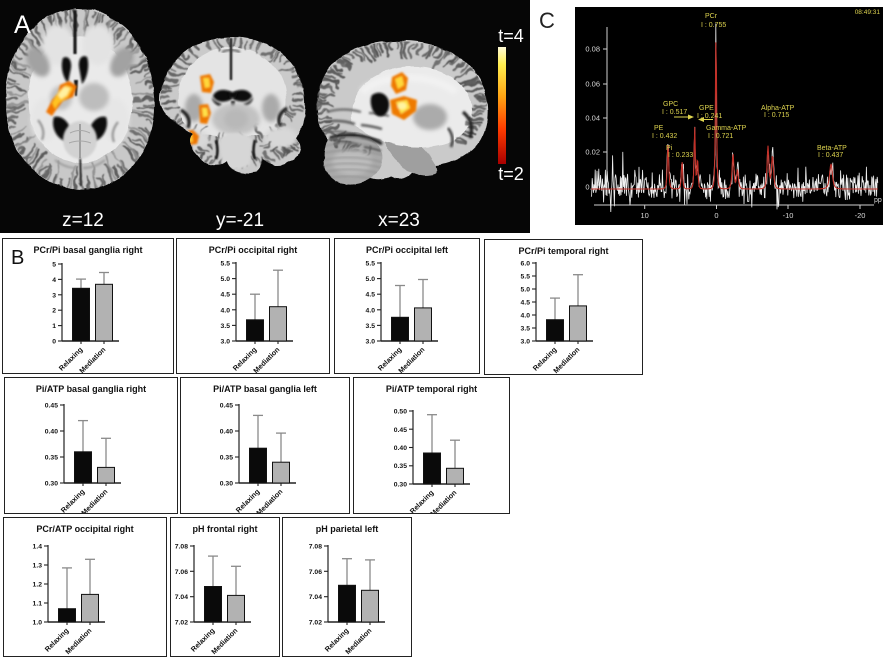  What do you see at coordinates (726, 128) in the screenshot?
I see `svg-text: Gamma-ATP` at bounding box center [726, 128].